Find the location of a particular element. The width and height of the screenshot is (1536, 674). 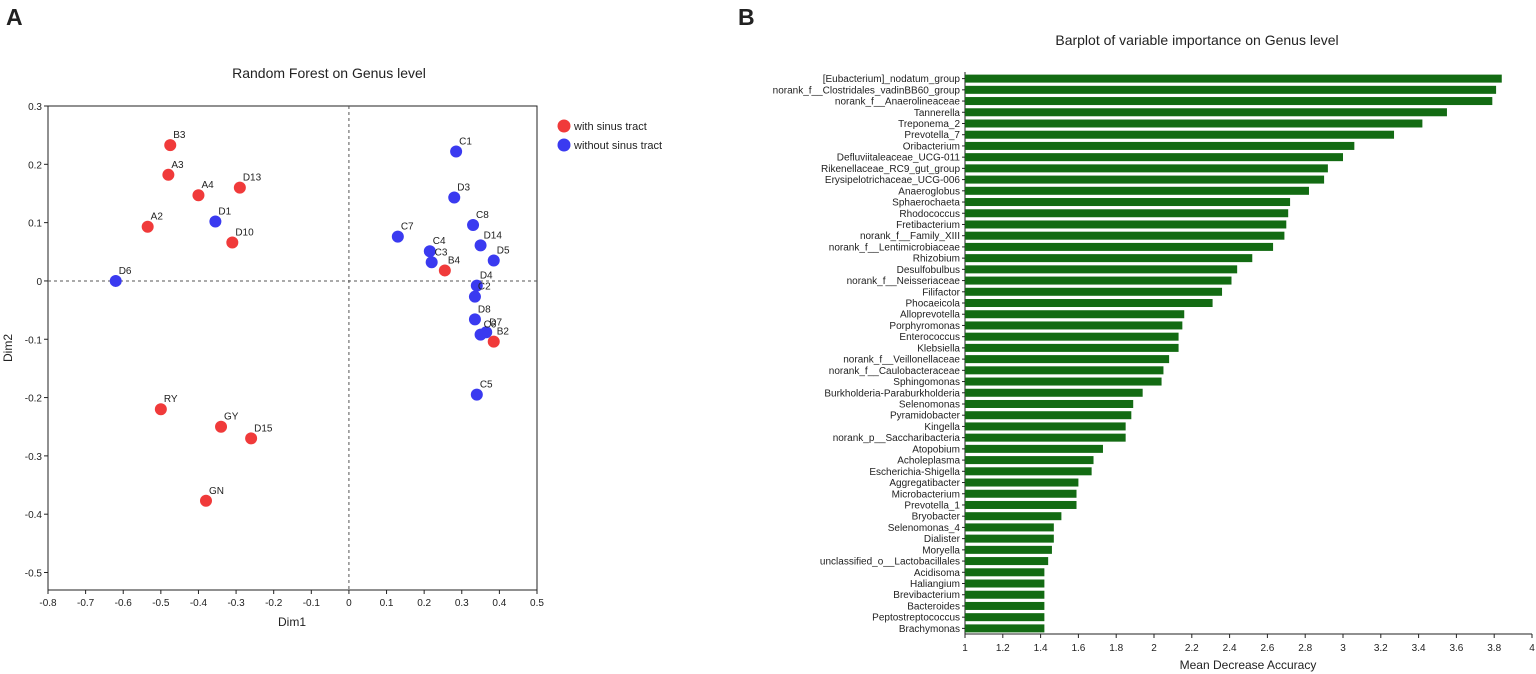

bar-x-tick-label: 1.4 is located at coordinates (1041, 648).